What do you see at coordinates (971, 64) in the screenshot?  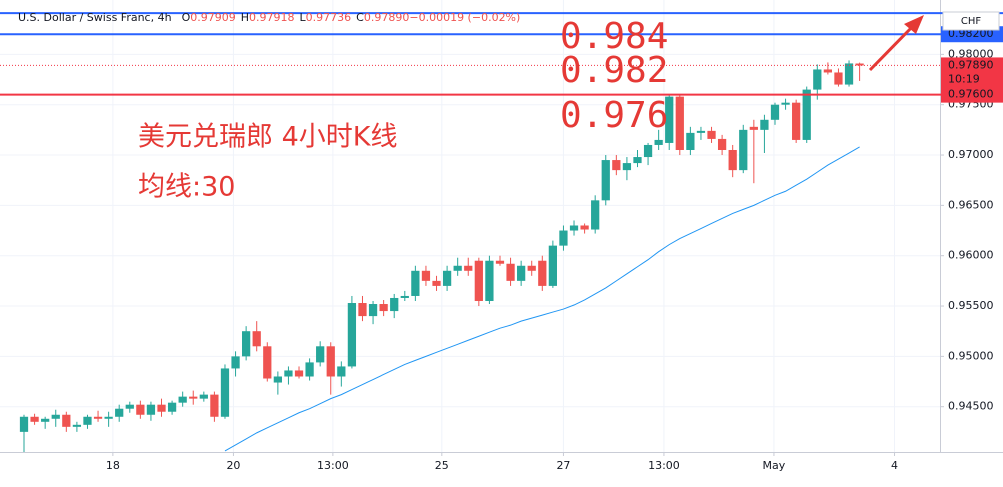 I see `last-price-label: 0.97890` at bounding box center [971, 64].